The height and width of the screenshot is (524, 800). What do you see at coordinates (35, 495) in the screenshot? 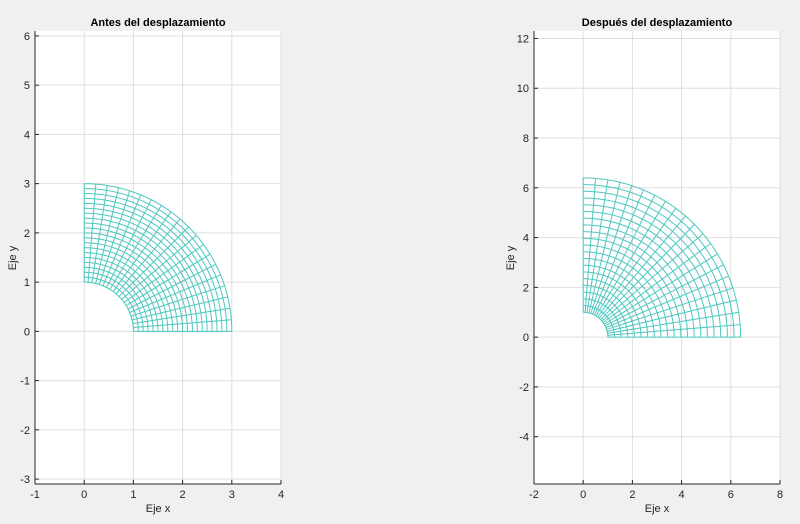
I see `left-x-tick-label: -1` at bounding box center [35, 495].